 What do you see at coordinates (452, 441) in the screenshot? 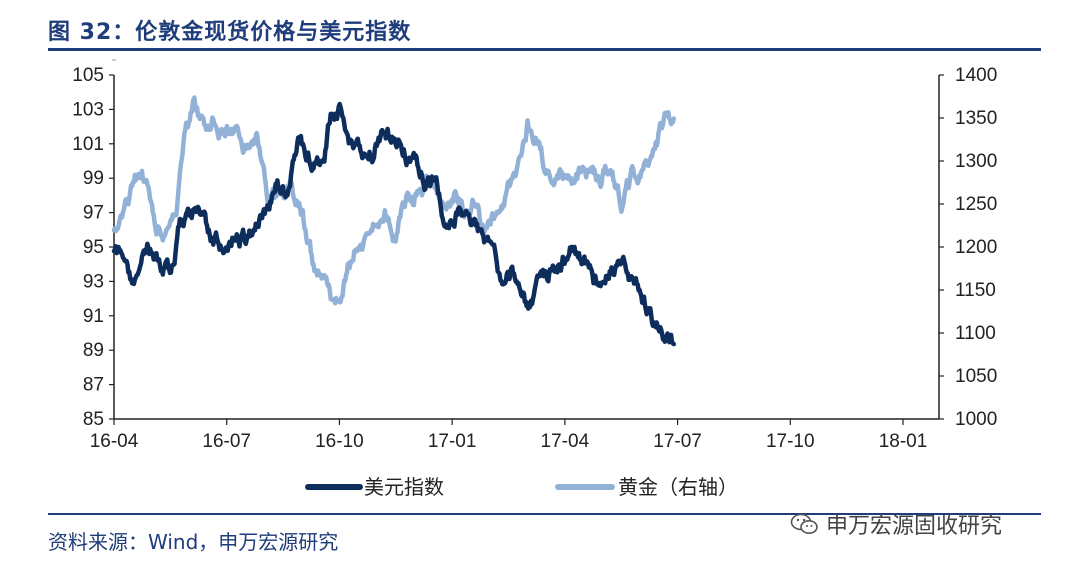
I see `x-tick-label: 17-01` at bounding box center [452, 441].